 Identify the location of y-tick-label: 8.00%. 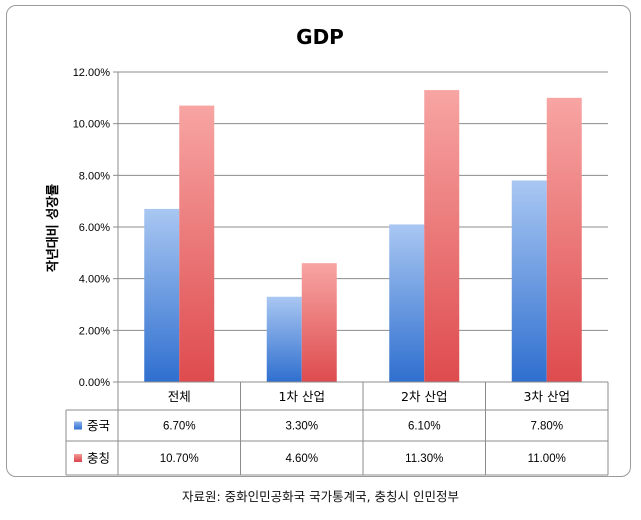
(94, 176).